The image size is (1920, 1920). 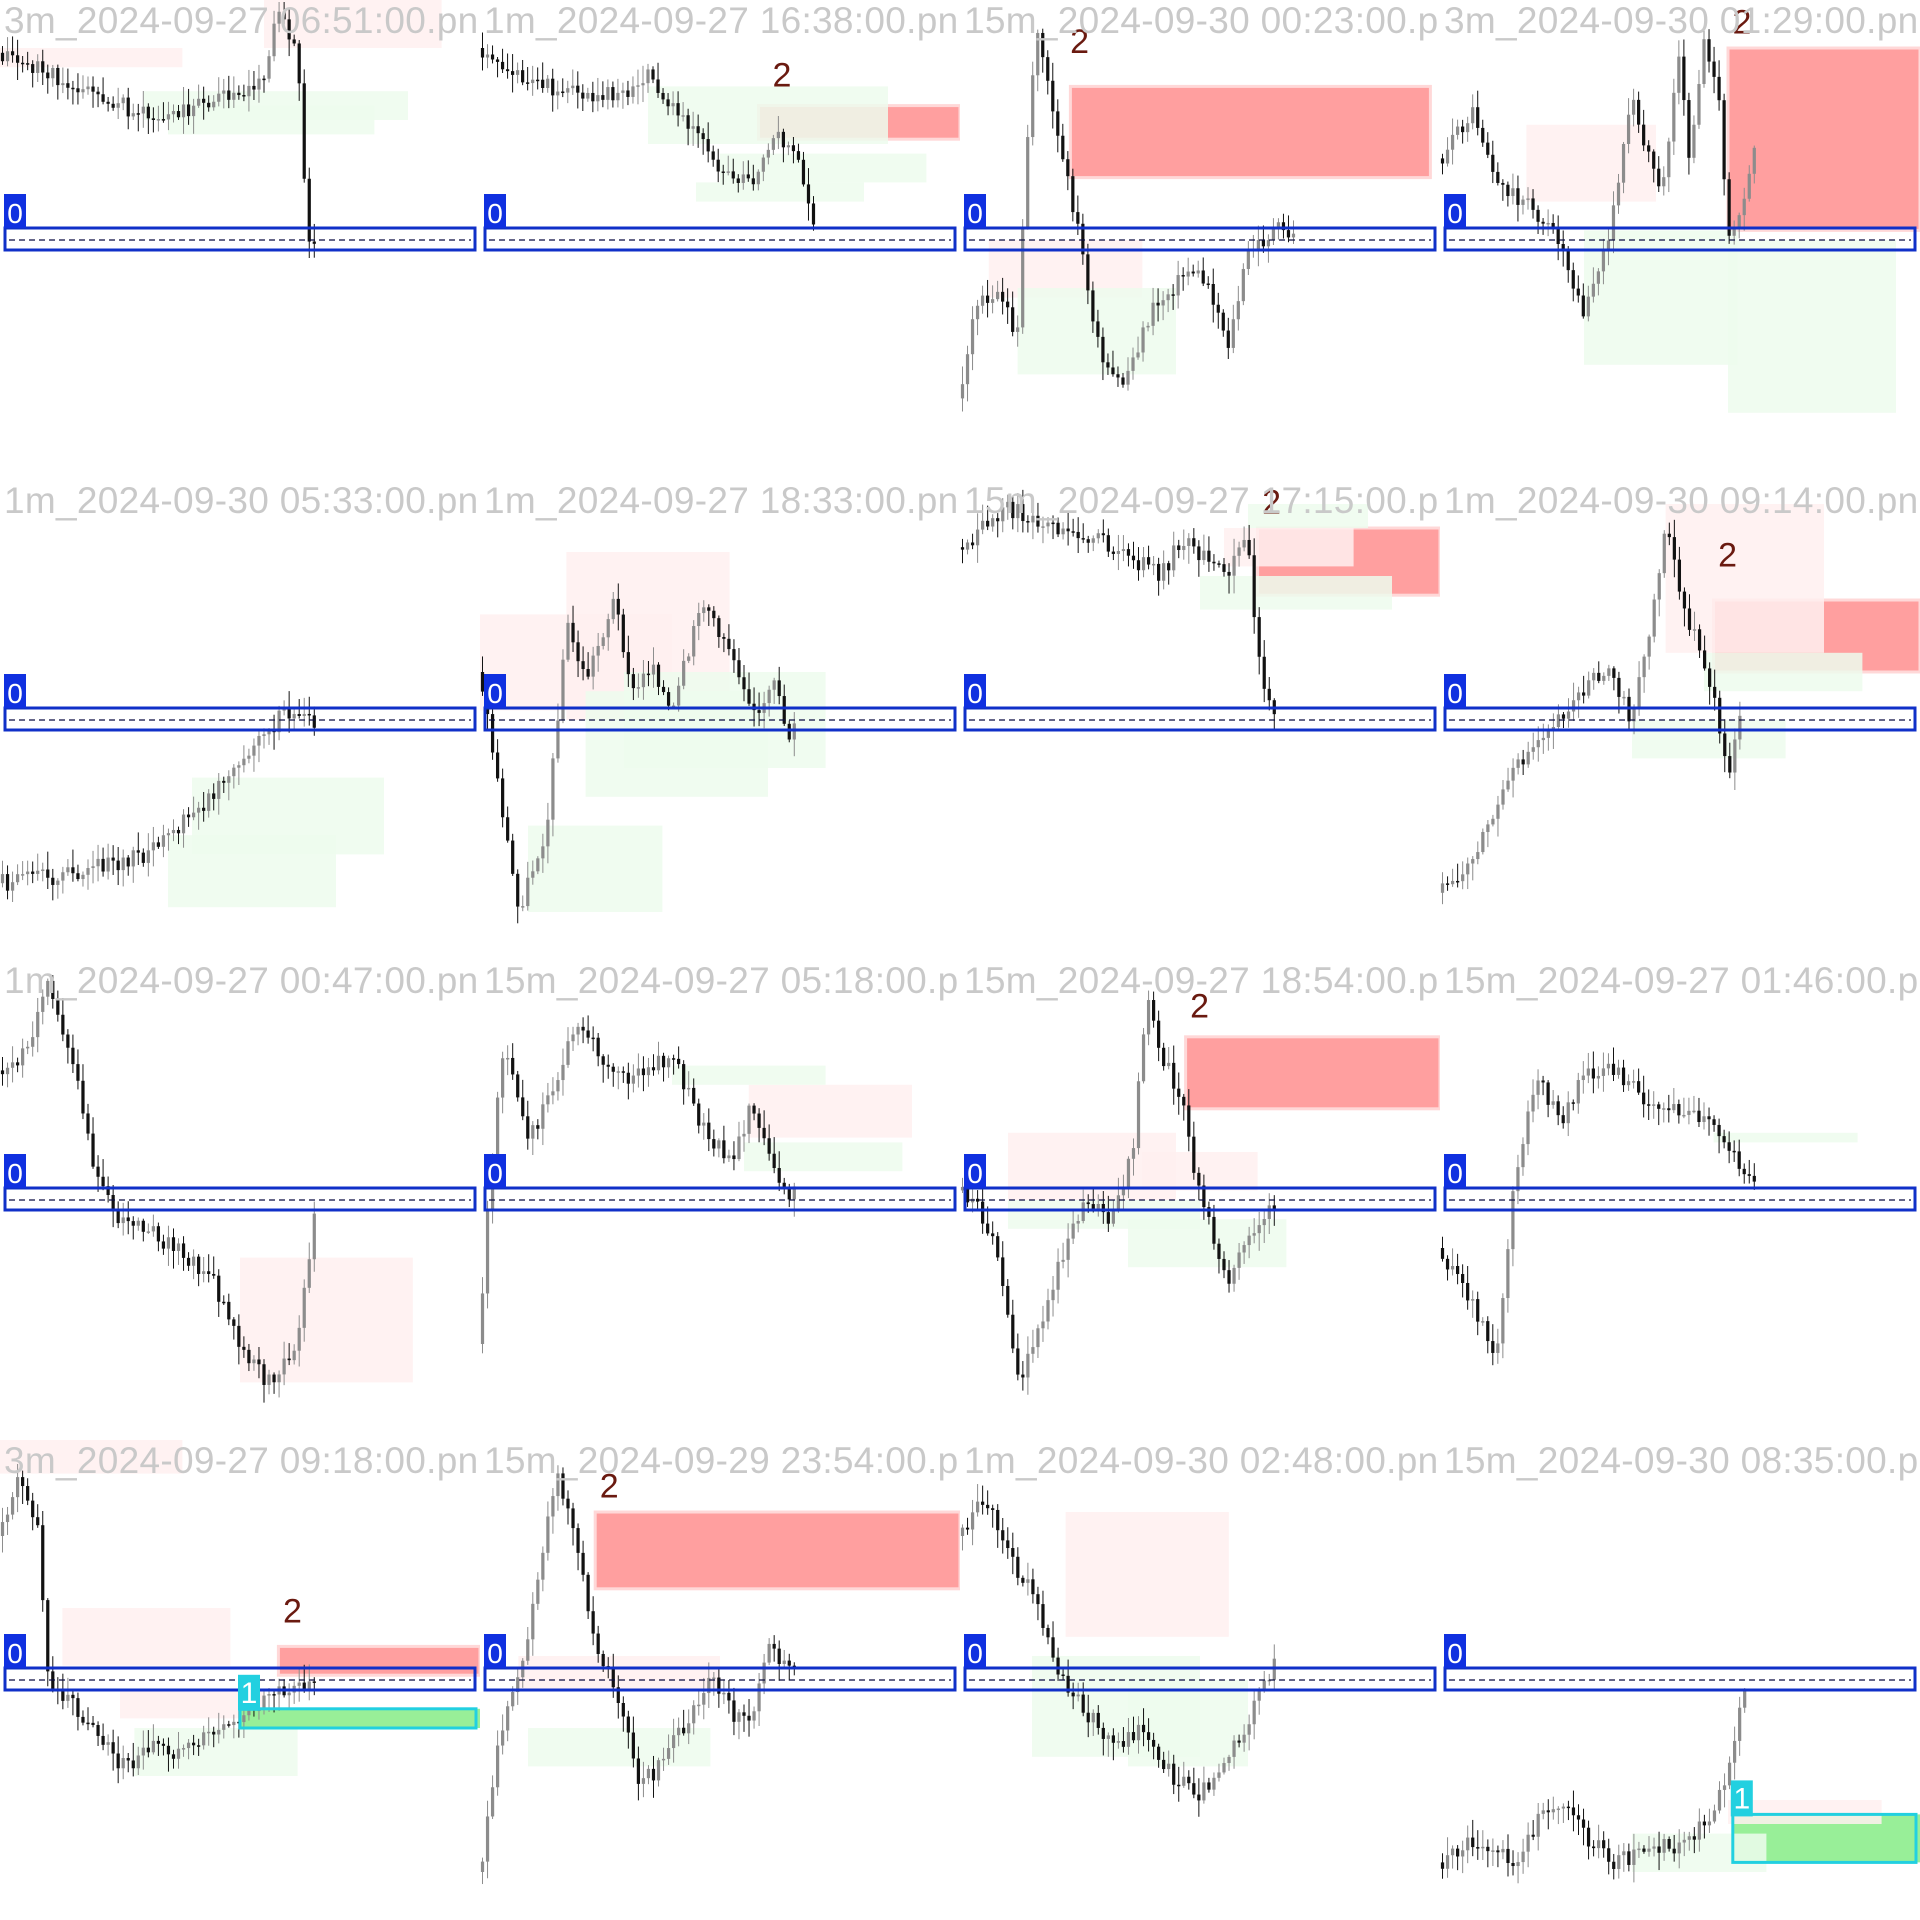 I want to click on chart-title: 15m_2024-09-27 18:54:00.png, so click(x=1202, y=980).